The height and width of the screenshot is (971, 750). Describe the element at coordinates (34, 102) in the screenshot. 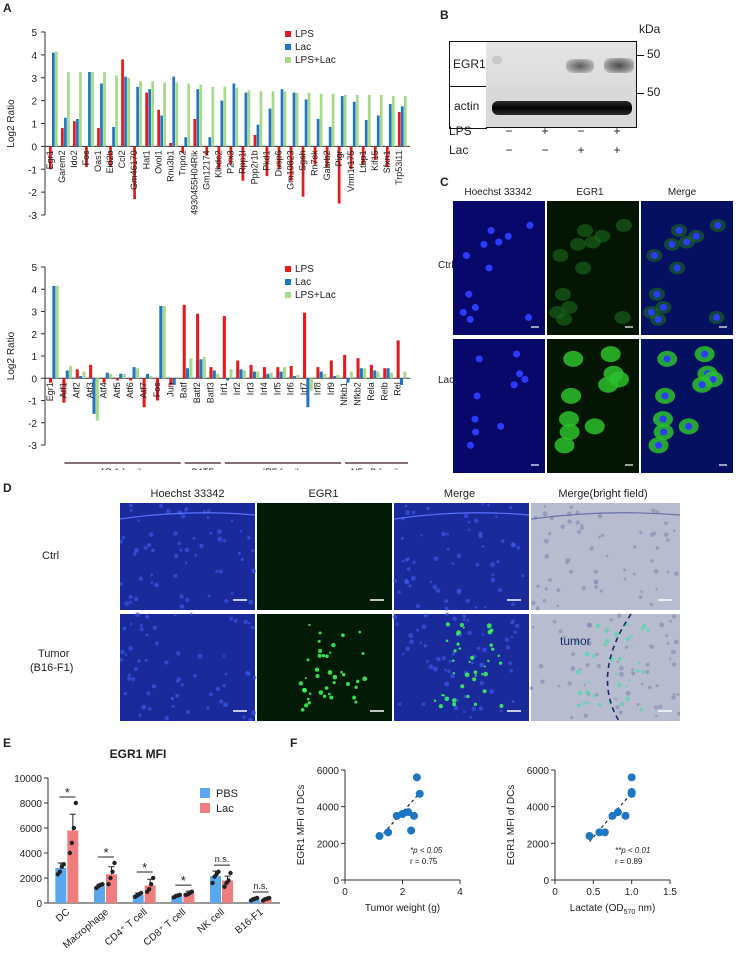

I see `y-tick-label: 2` at that location.